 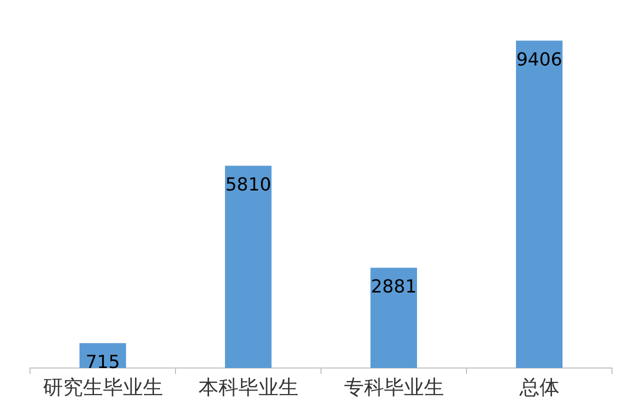 What do you see at coordinates (539, 387) in the screenshot?
I see `x-tick-label: 总体` at bounding box center [539, 387].